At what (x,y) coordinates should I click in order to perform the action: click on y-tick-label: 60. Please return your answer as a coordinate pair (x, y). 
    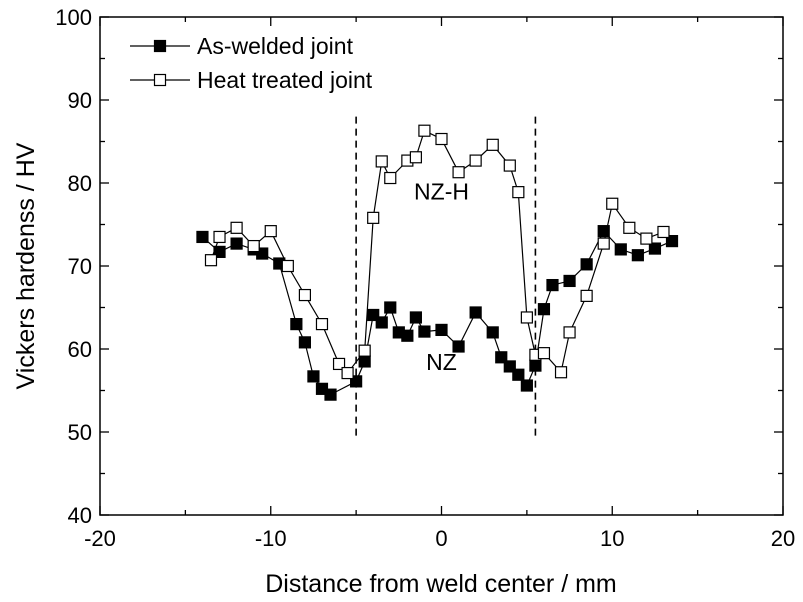
    Looking at the image, I should click on (80, 349).